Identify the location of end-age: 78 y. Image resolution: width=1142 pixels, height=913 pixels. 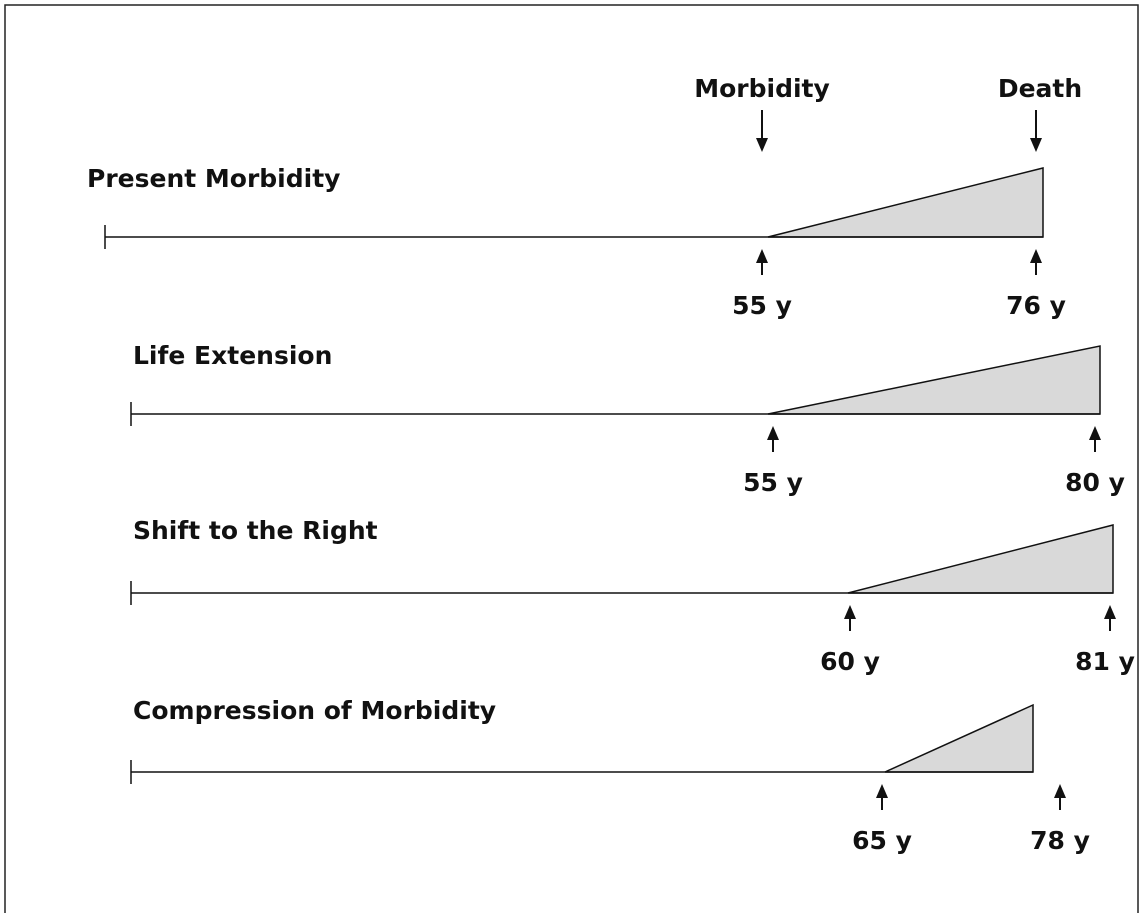
(1060, 840).